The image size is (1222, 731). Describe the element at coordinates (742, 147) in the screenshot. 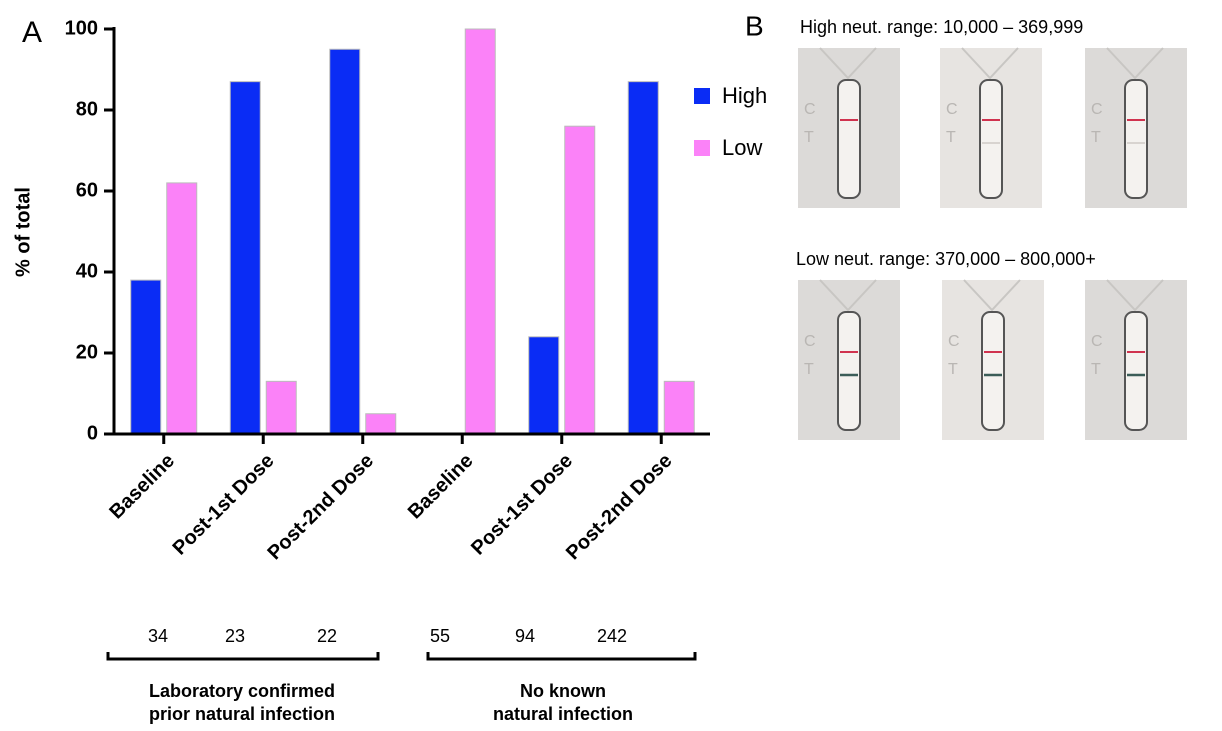

I see `legend-label: Low` at that location.